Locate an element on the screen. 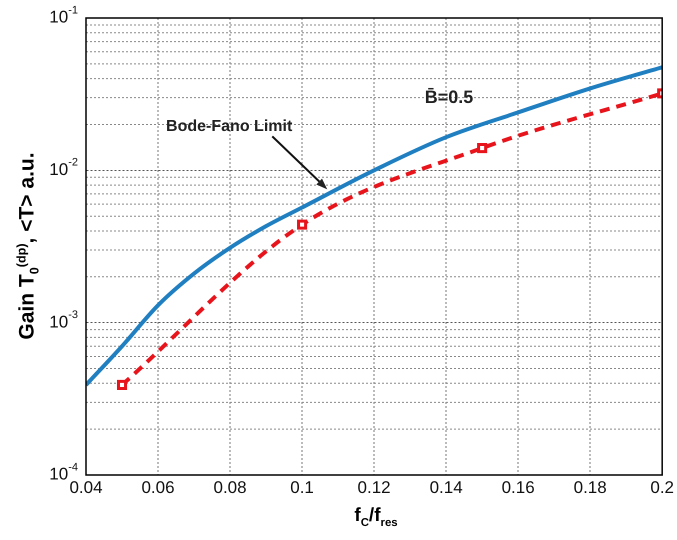 The width and height of the screenshot is (677, 540). x-tick-label: 0.08 is located at coordinates (230, 487).